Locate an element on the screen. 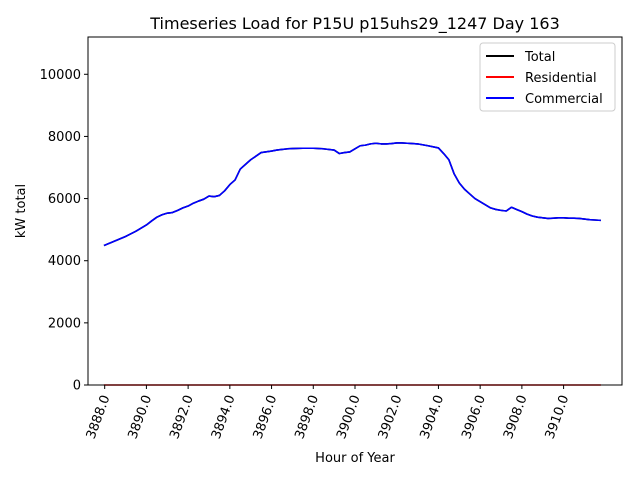 The image size is (640, 484). legend-label-commercial: Commercial is located at coordinates (564, 99).